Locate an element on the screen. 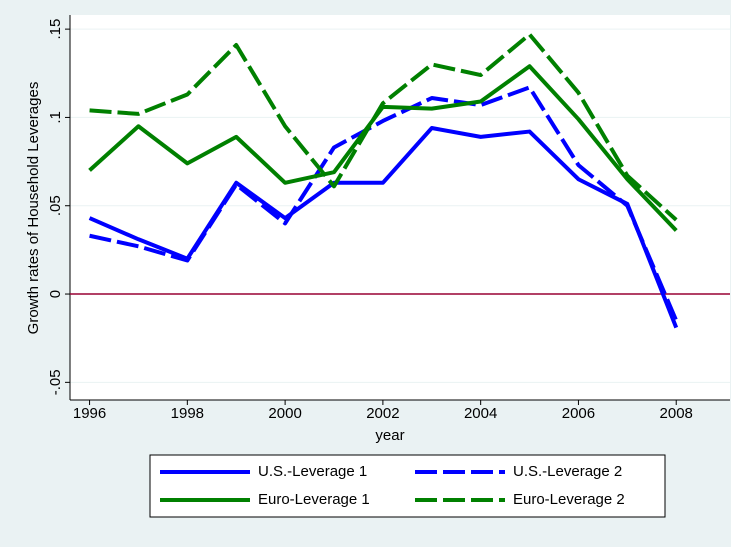 This screenshot has height=547, width=731. x-tick-label: 2000 is located at coordinates (284, 413).